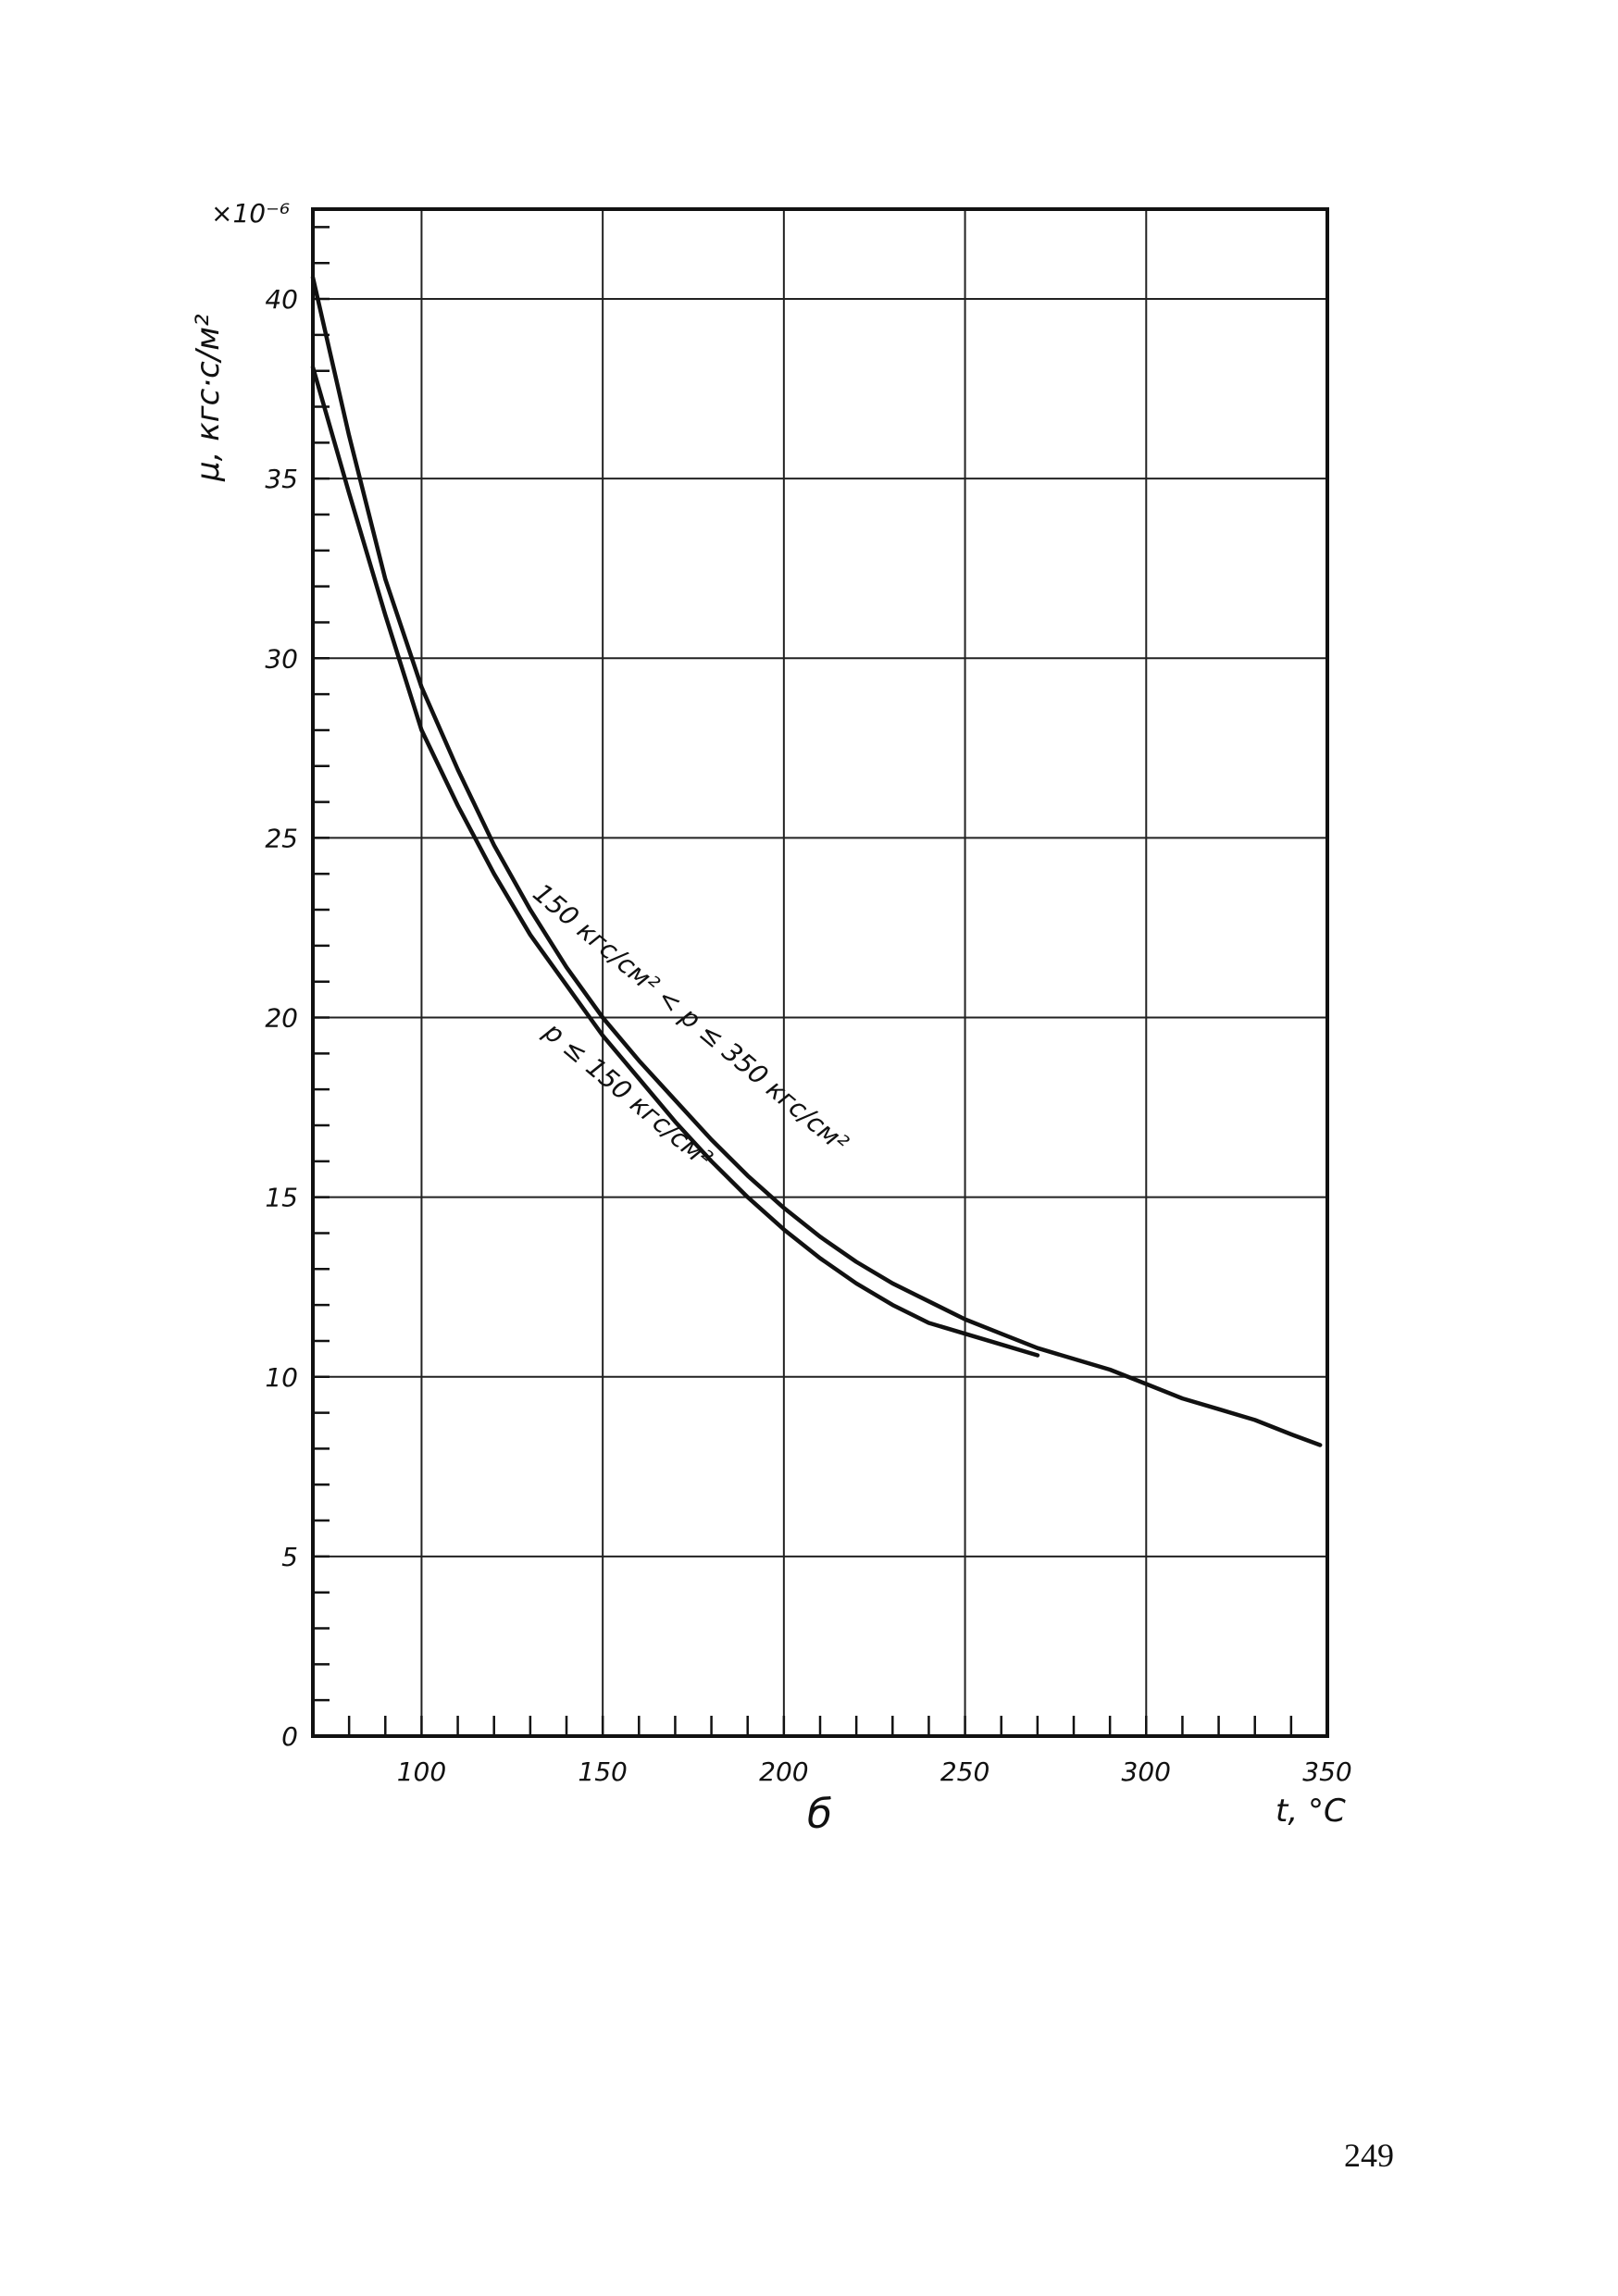 This screenshot has width=1618, height=2296. What do you see at coordinates (874, 1772) in the screenshot?
I see `x-tick-labels: 100 150 200 250 300 350` at bounding box center [874, 1772].